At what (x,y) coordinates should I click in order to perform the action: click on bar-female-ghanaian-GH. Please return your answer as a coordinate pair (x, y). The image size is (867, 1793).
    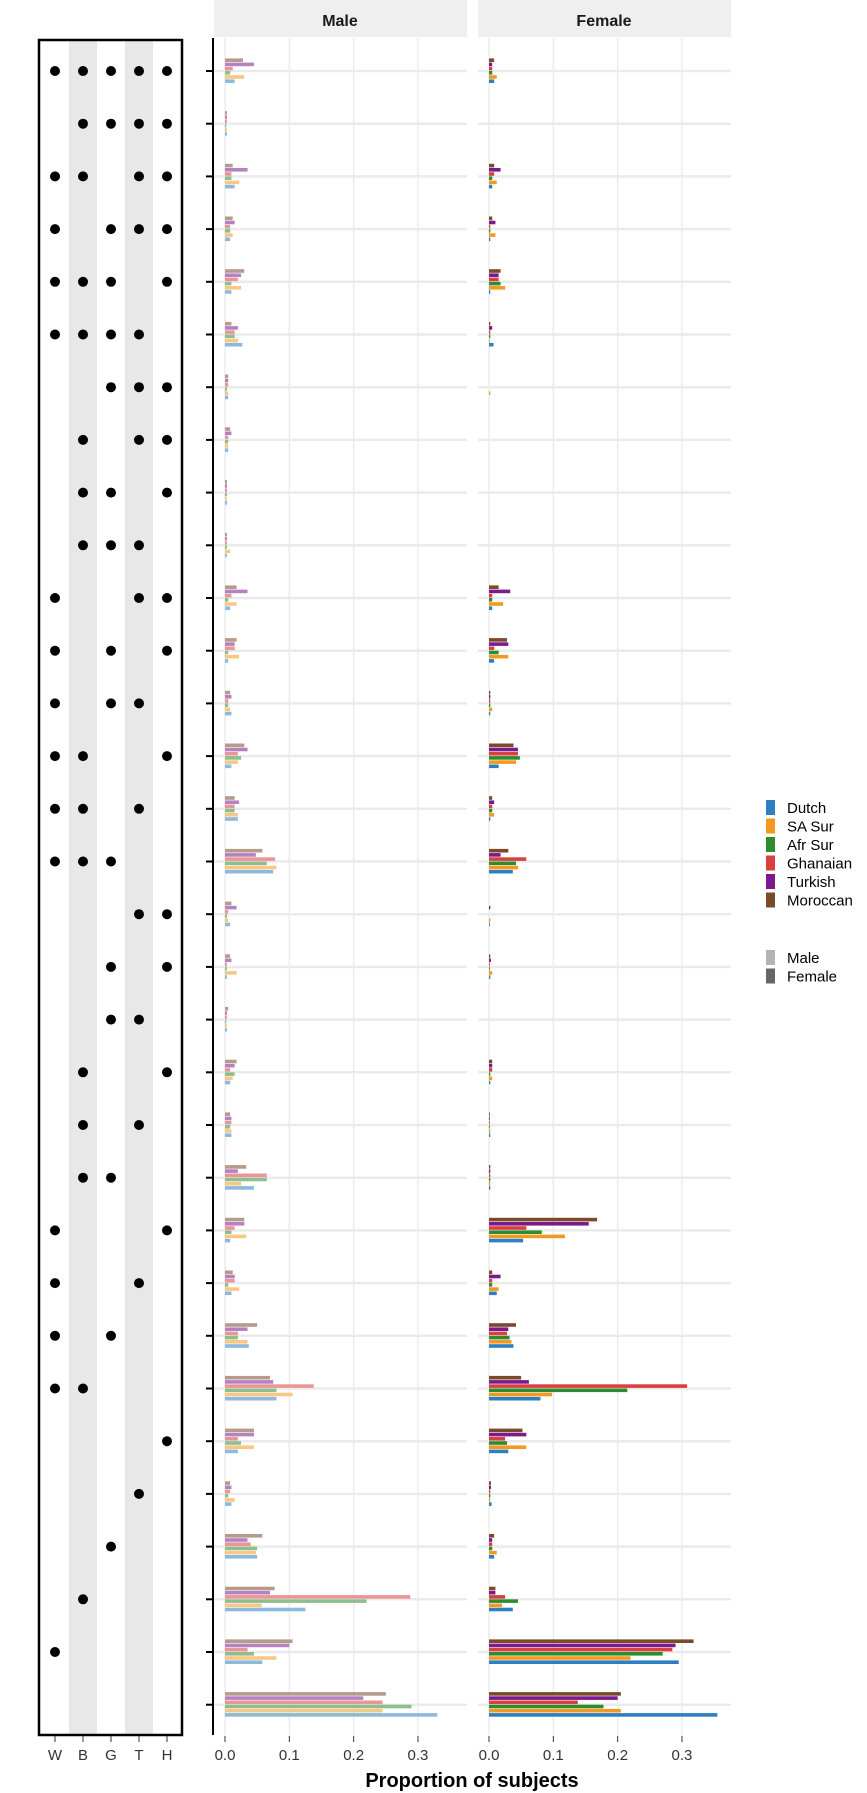
    Looking at the image, I should click on (489, 964).